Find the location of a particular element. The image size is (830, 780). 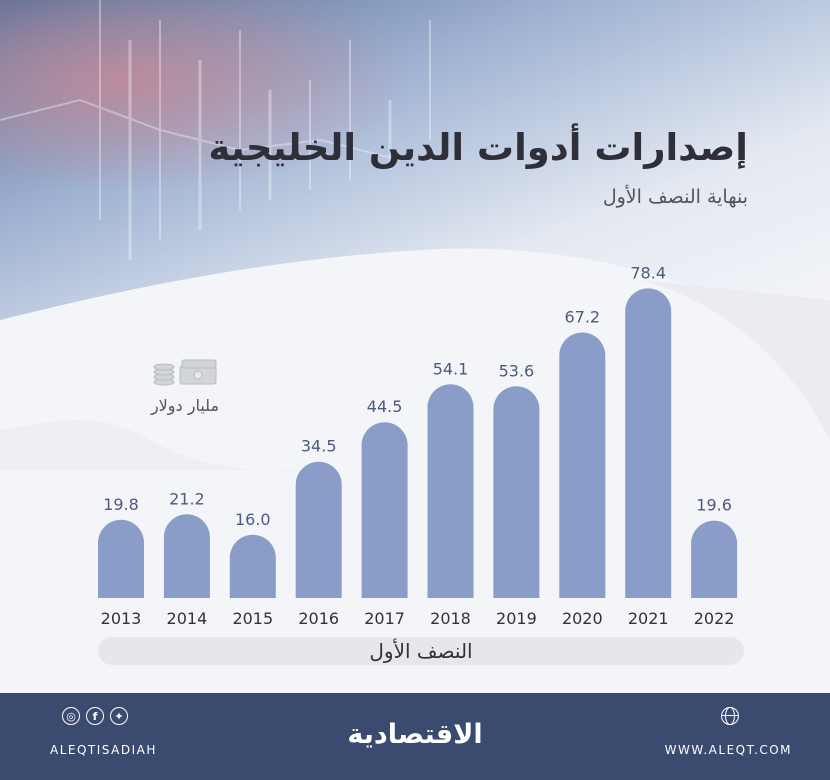

bar-2019 is located at coordinates (516, 492).